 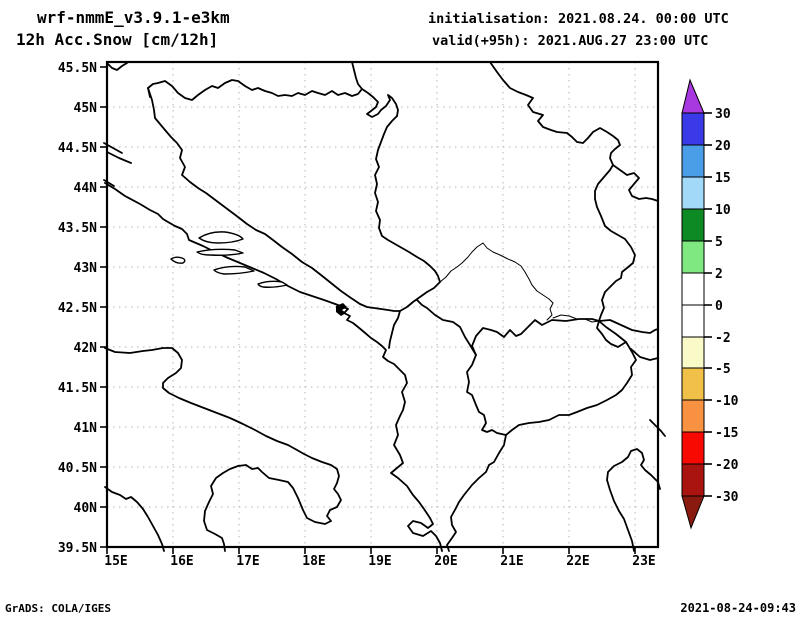 What do you see at coordinates (375, 89) in the screenshot?
I see `border-danube-croatia` at bounding box center [375, 89].